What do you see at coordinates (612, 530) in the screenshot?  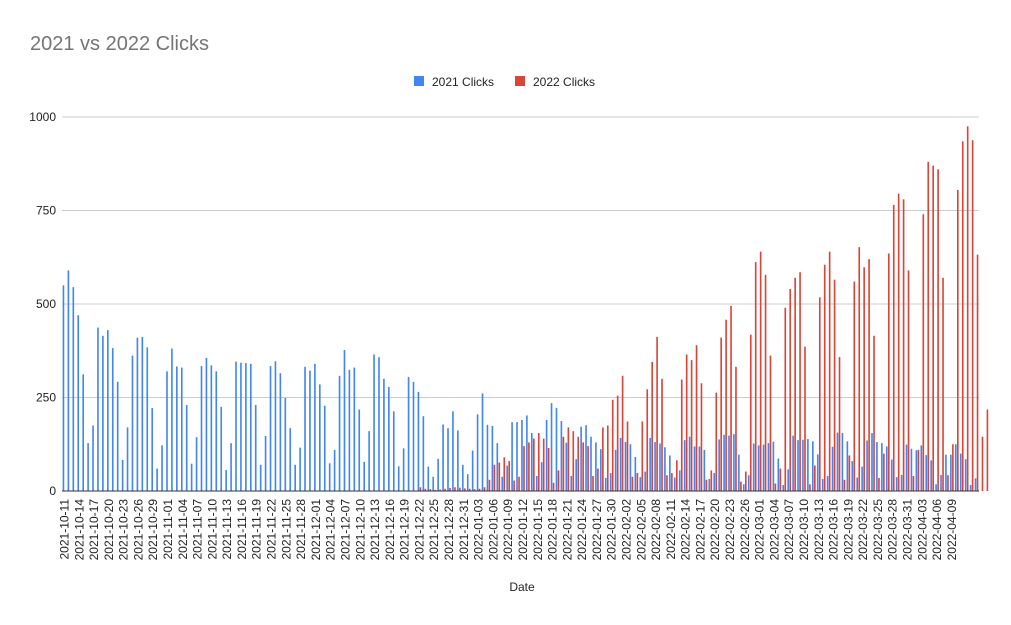 I see `x-tick-label: 2022-01-30` at bounding box center [612, 530].